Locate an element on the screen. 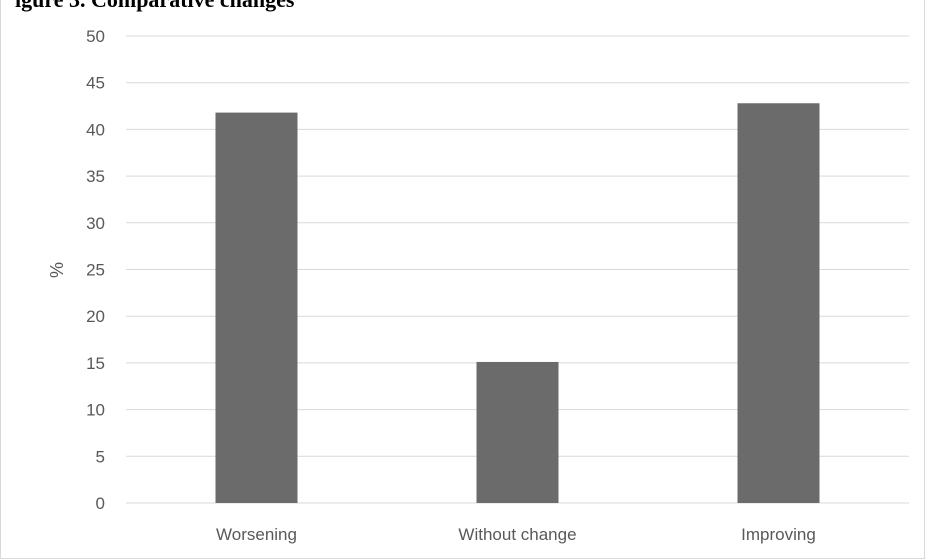 The width and height of the screenshot is (925, 559). y-tick-label: 50 is located at coordinates (95, 36).